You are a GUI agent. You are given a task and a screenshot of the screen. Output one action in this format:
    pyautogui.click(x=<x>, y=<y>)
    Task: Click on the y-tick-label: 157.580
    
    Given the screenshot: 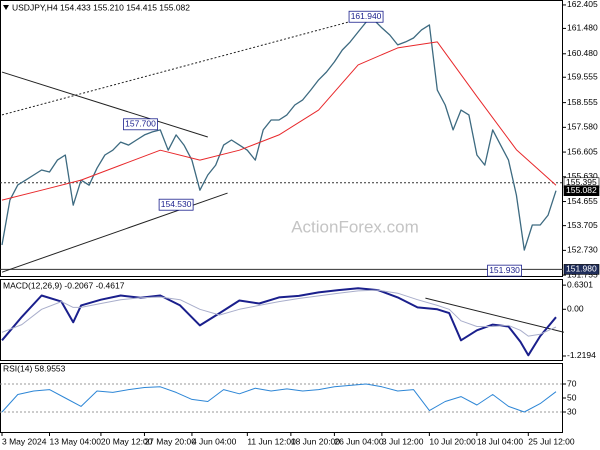 What is the action you would take?
    pyautogui.click(x=582, y=127)
    